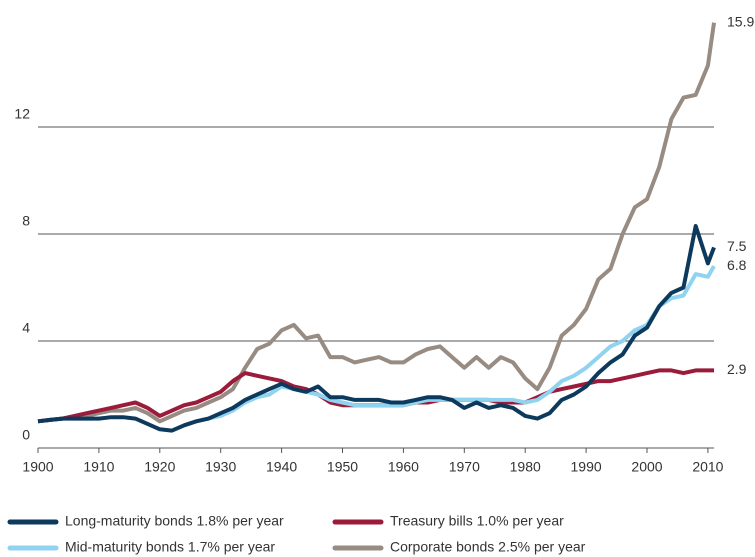  I want to click on end-label: 2.9, so click(737, 369).